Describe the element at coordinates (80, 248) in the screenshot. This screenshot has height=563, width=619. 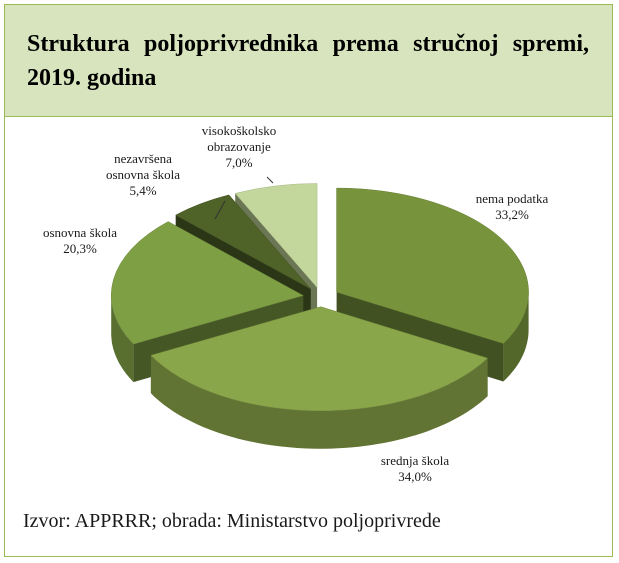
I see `value-label: 20,3%` at that location.